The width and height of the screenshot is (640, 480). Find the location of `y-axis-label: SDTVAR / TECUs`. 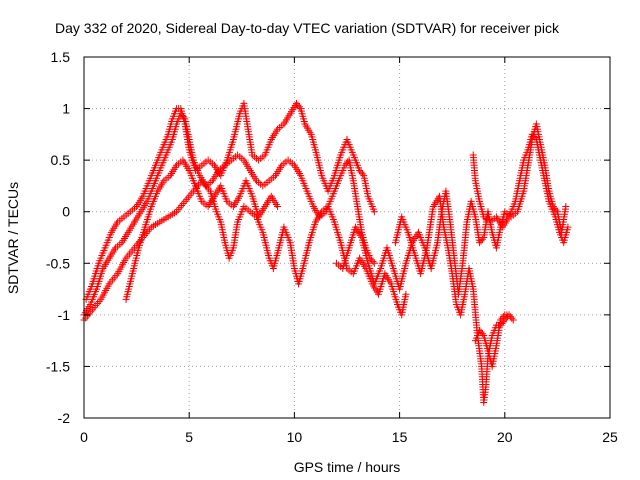

y-axis-label: SDTVAR / TECUs is located at coordinates (13, 238).